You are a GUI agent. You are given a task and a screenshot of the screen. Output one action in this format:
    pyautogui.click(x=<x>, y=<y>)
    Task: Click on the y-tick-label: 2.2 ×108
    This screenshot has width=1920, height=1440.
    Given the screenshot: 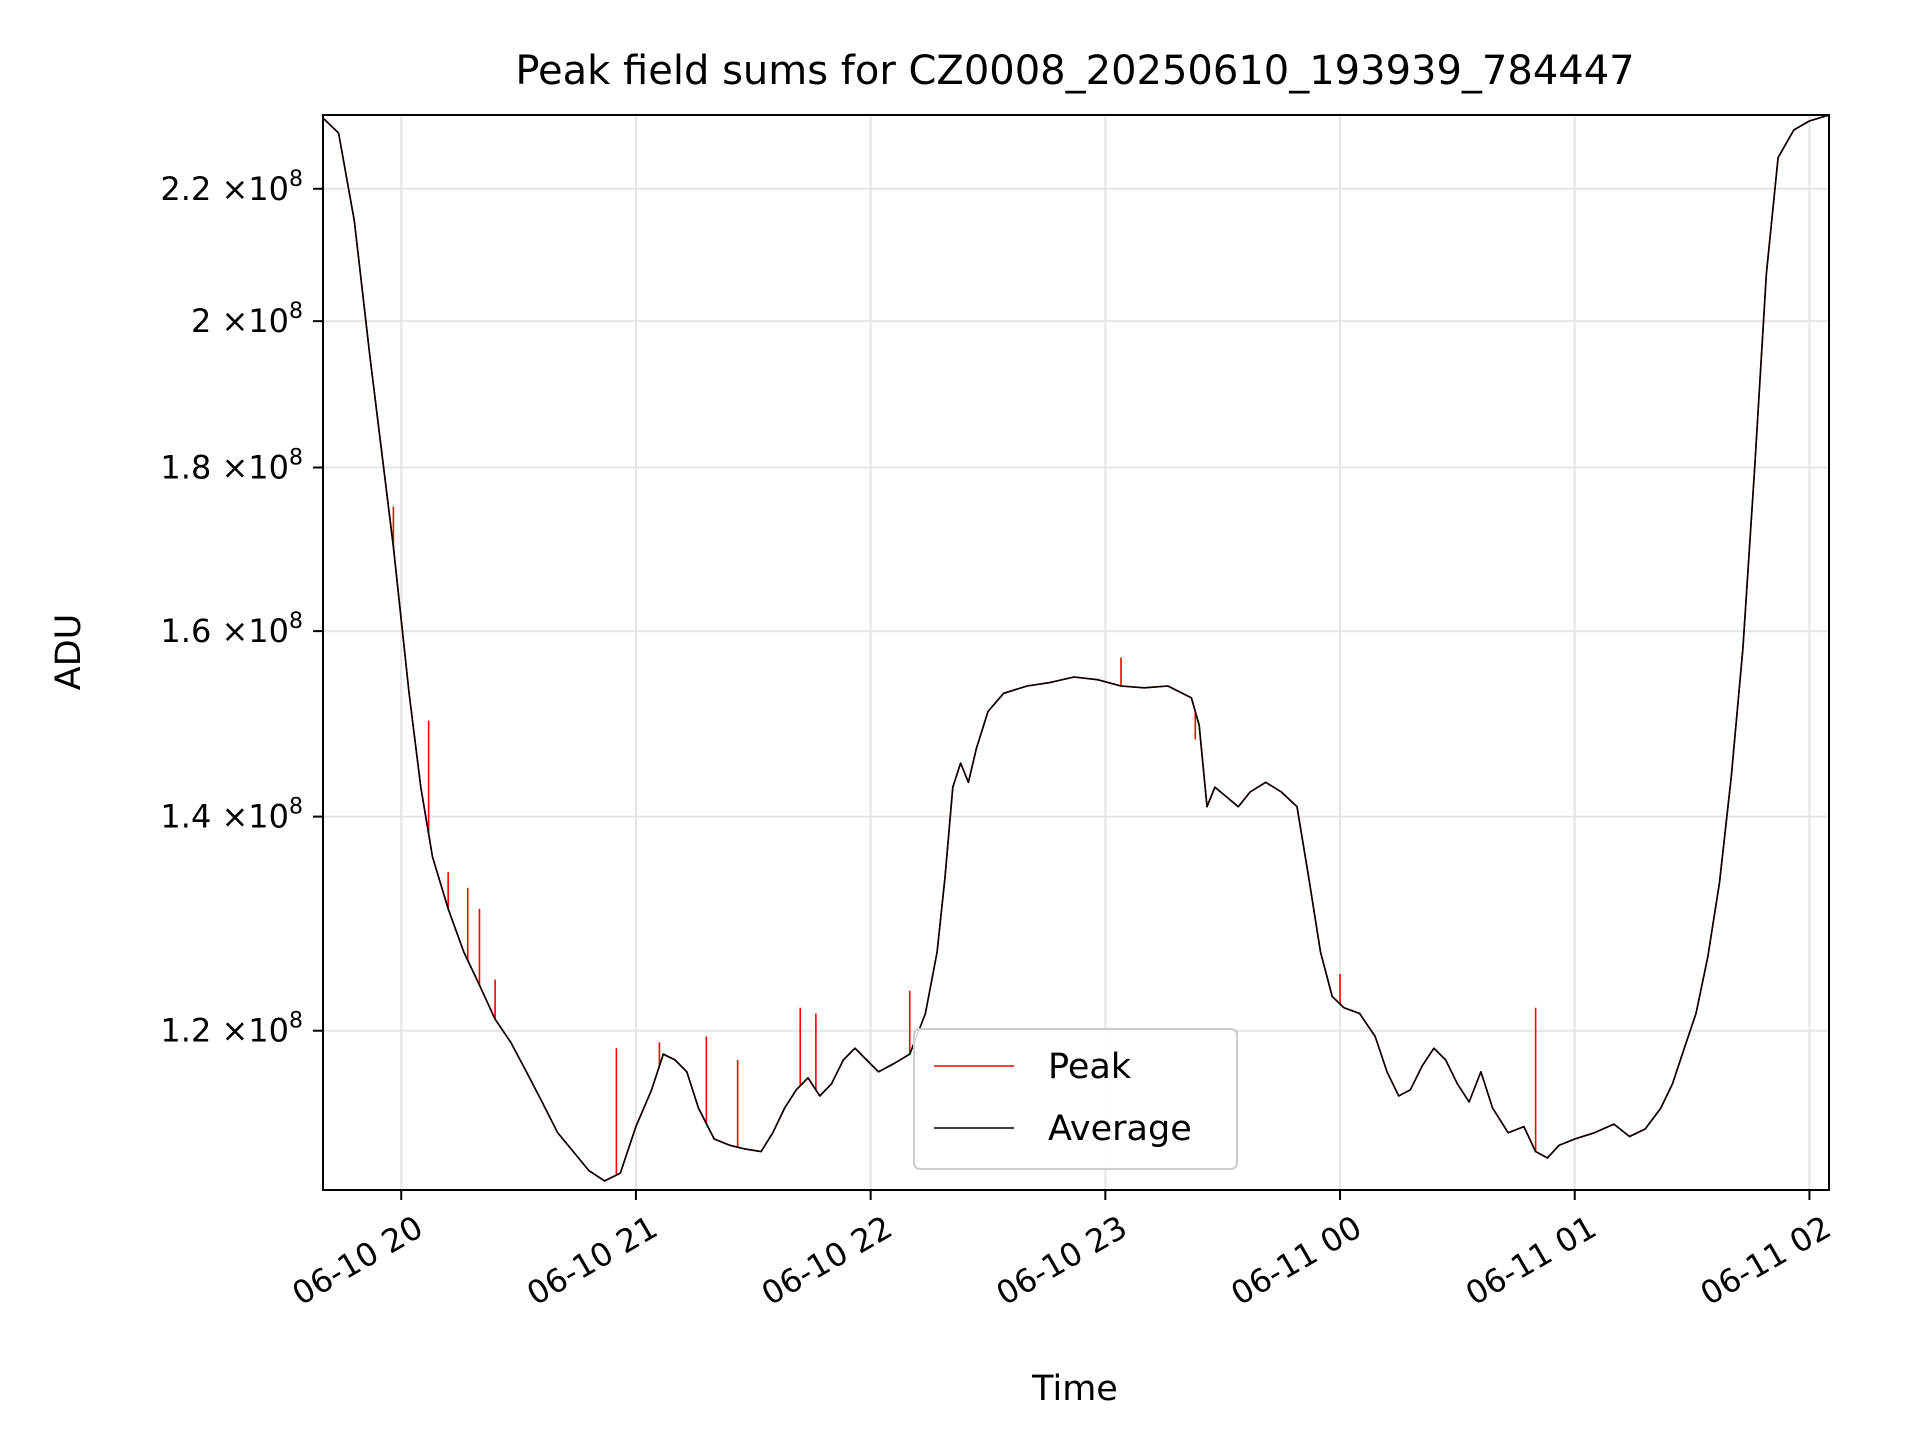 What is the action you would take?
    pyautogui.click(x=231, y=187)
    